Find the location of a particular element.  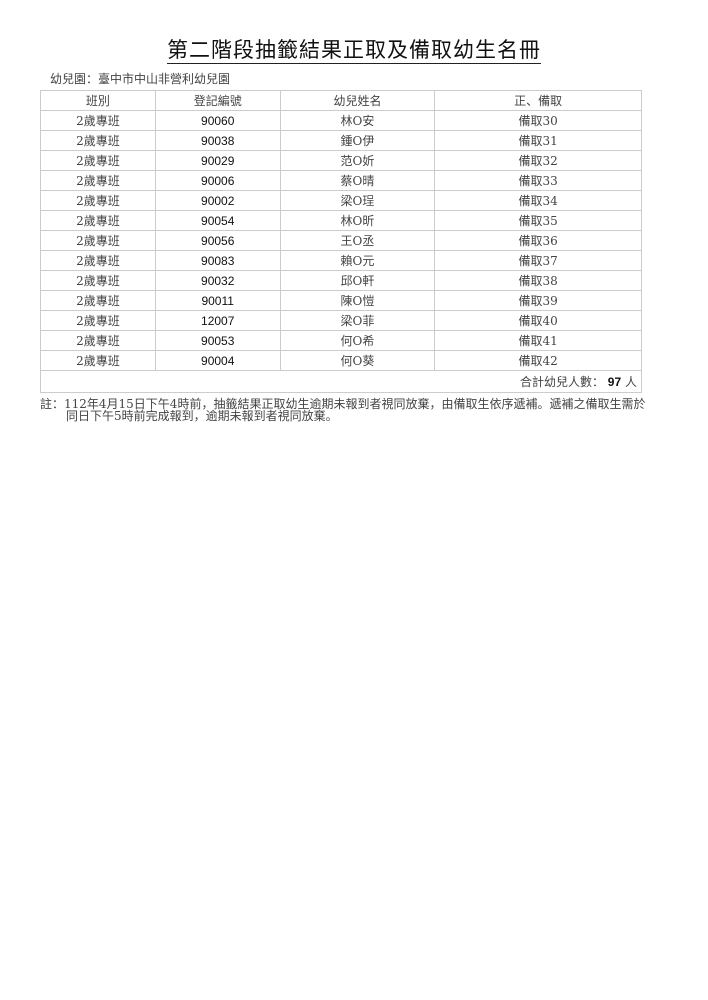

cell-status: 備取36 is located at coordinates (538, 240).